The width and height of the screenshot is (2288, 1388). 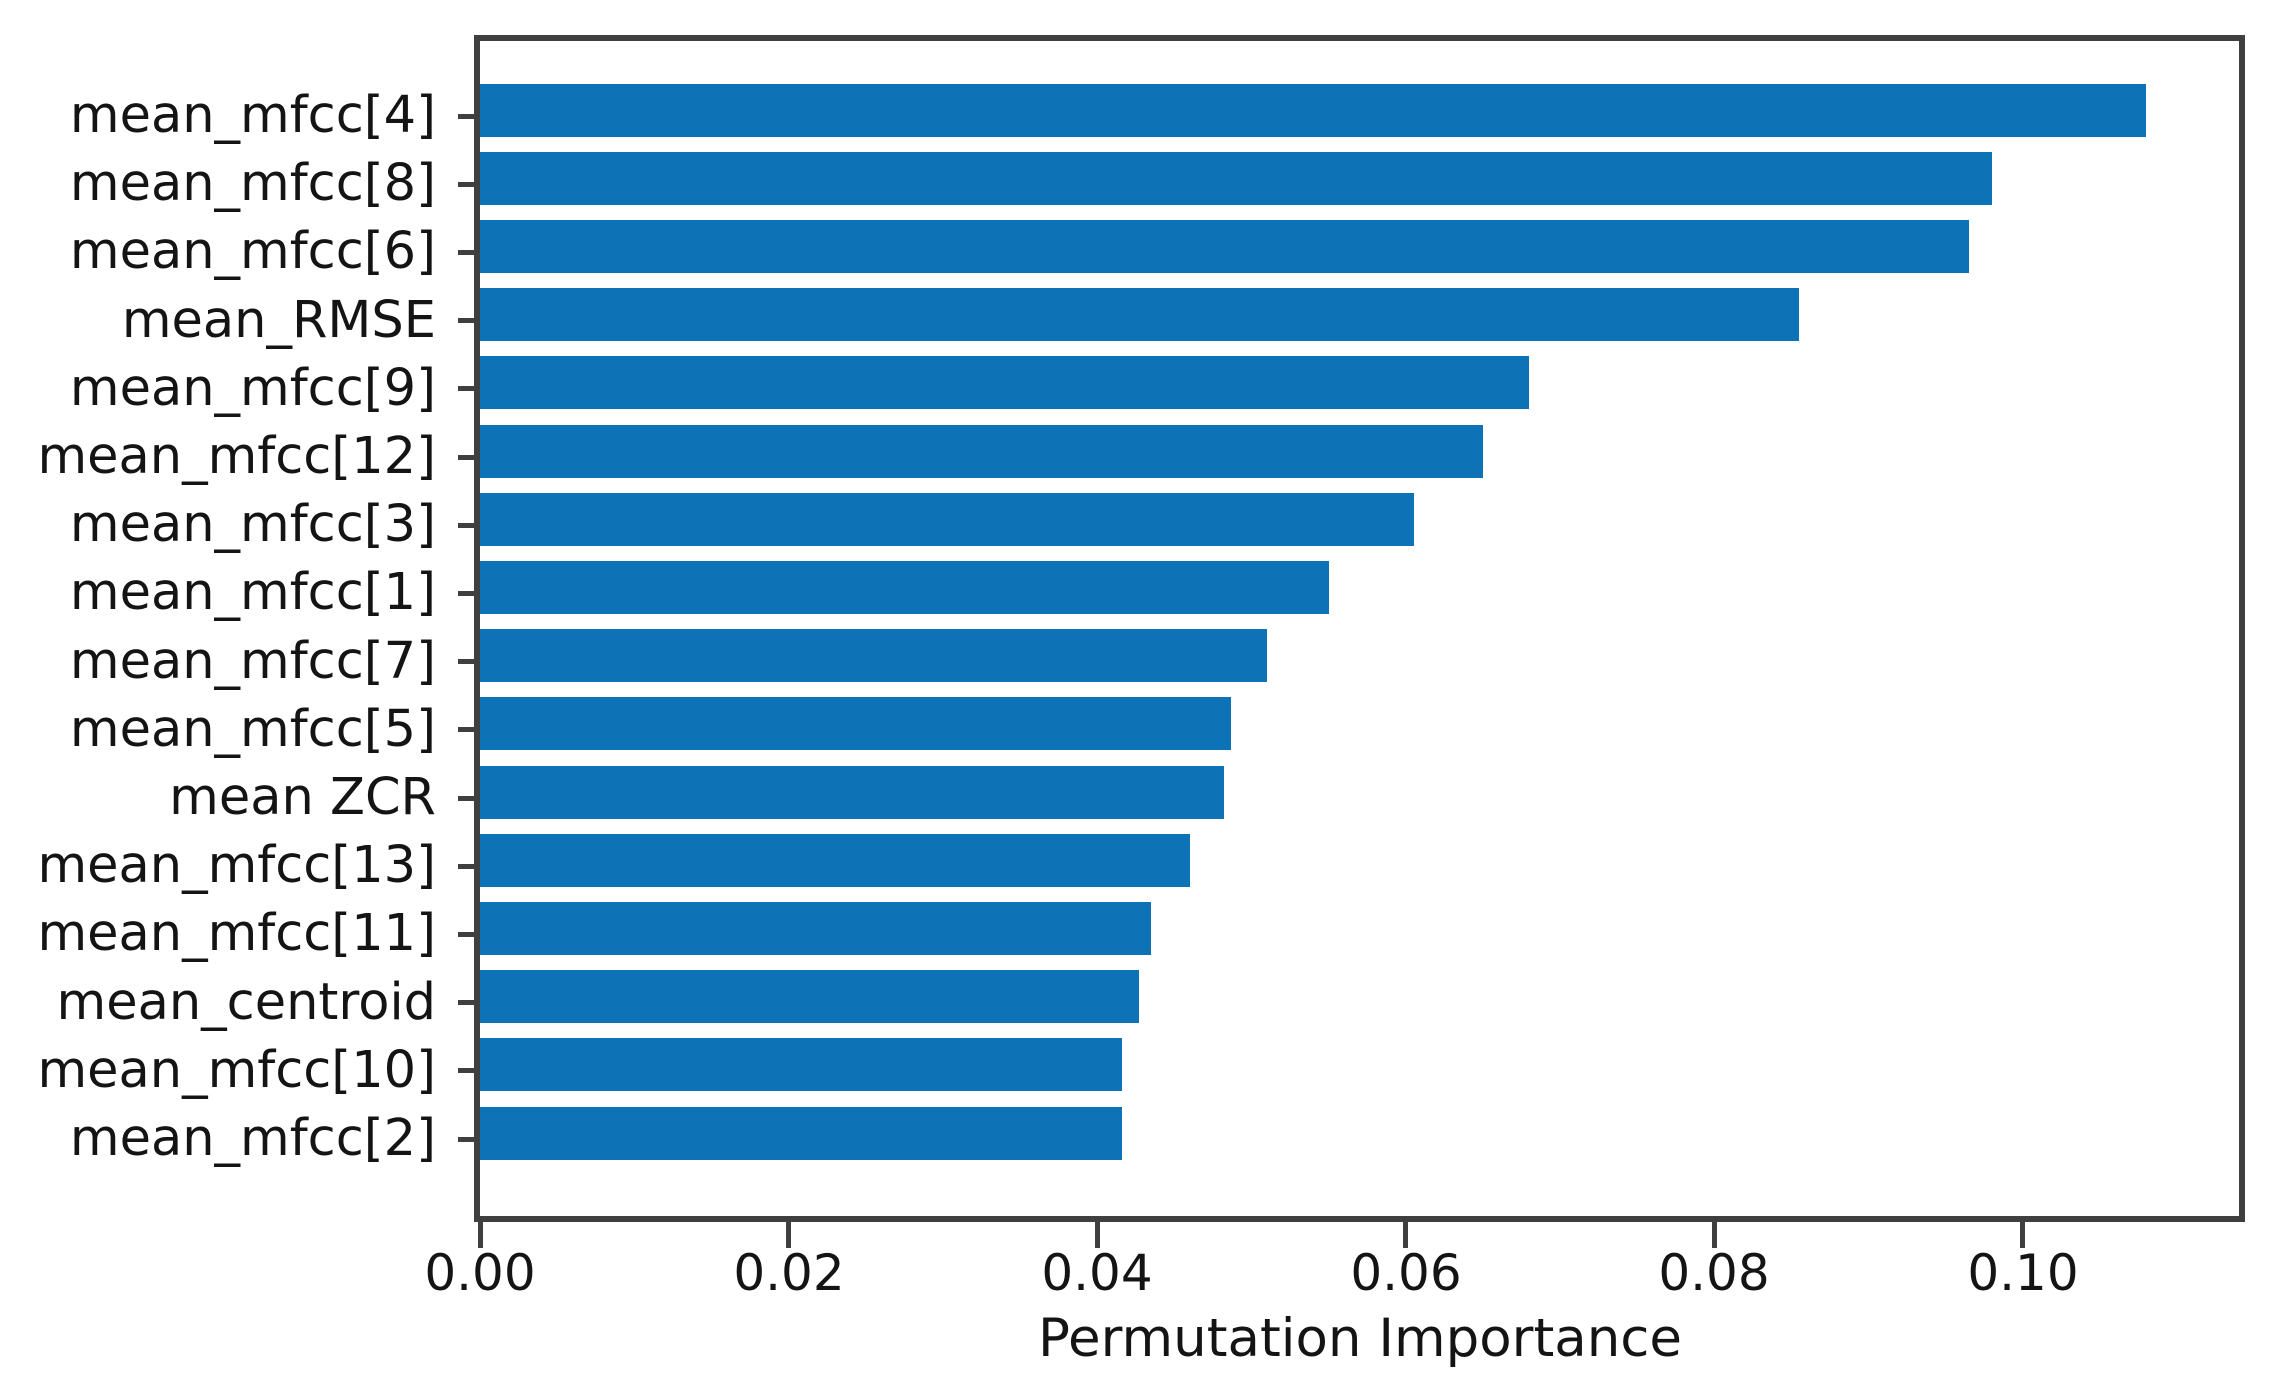 What do you see at coordinates (252, 388) in the screenshot?
I see `y-tick-label: mean_mfcc[9]` at bounding box center [252, 388].